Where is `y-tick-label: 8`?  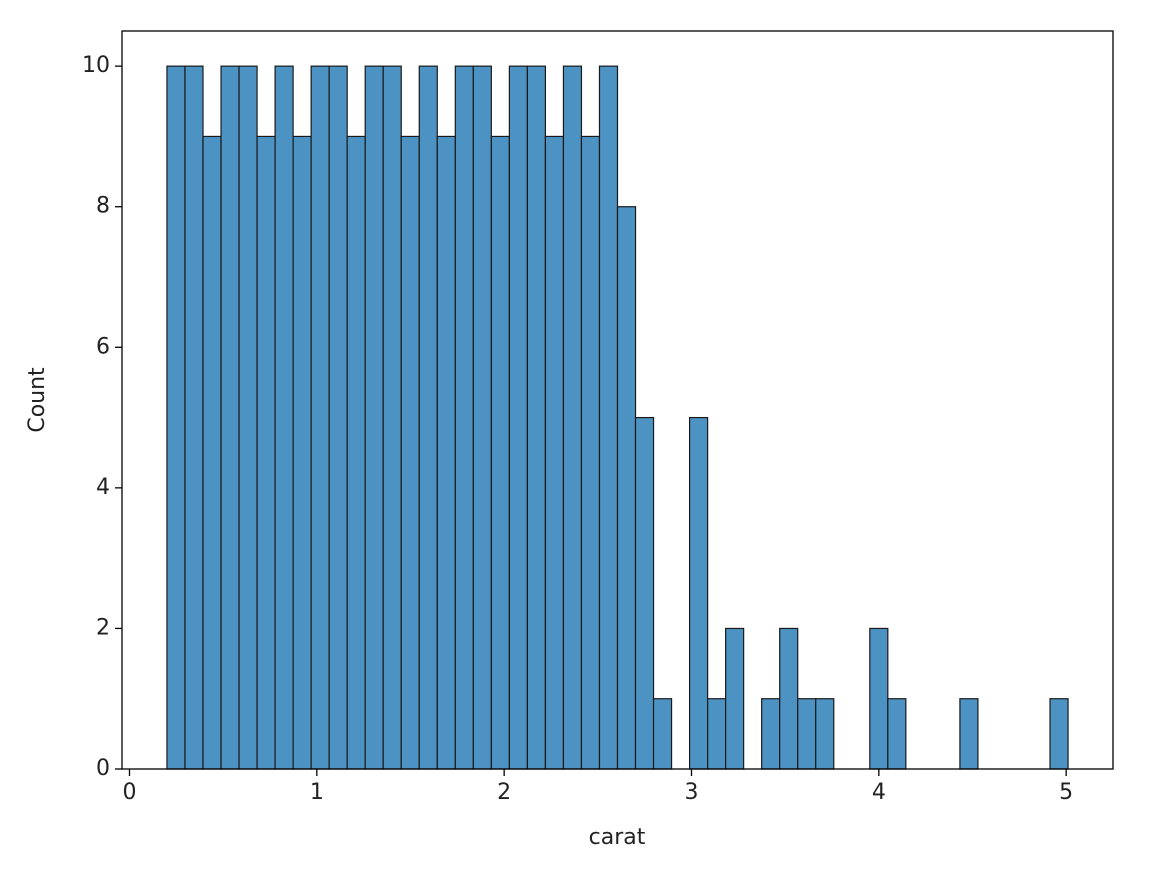
y-tick-label: 8 is located at coordinates (103, 206).